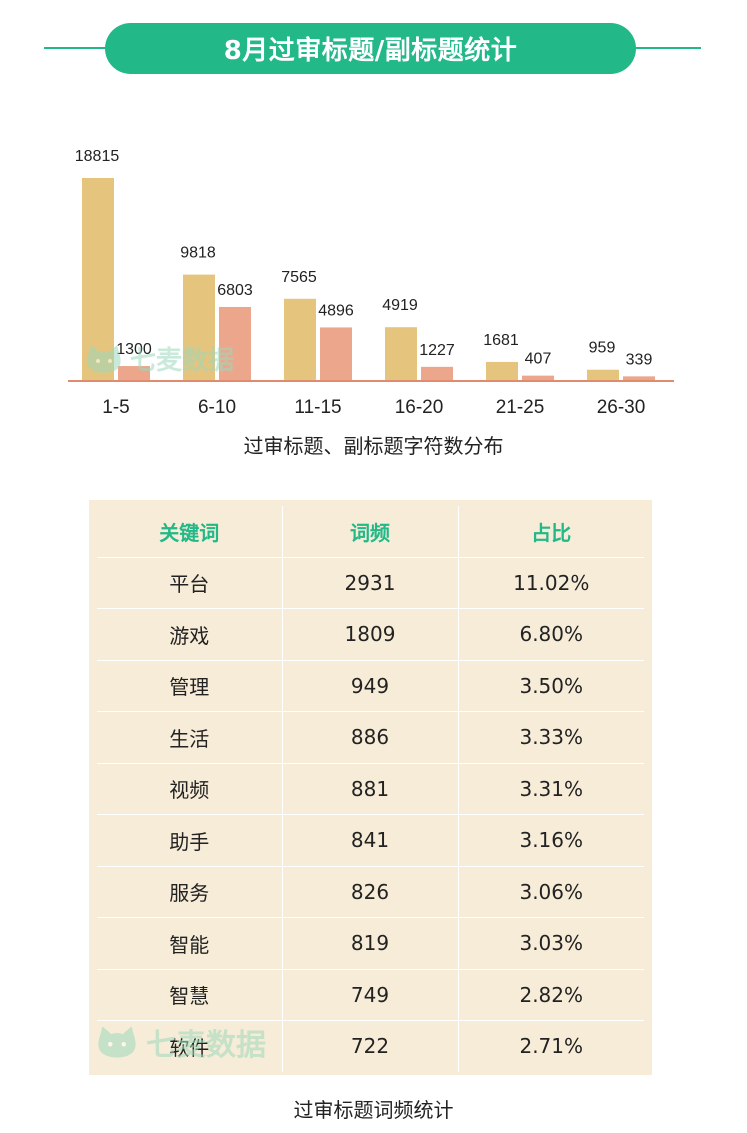 The width and height of the screenshot is (747, 1133). I want to click on keyword-cell: 助手, so click(189, 840).